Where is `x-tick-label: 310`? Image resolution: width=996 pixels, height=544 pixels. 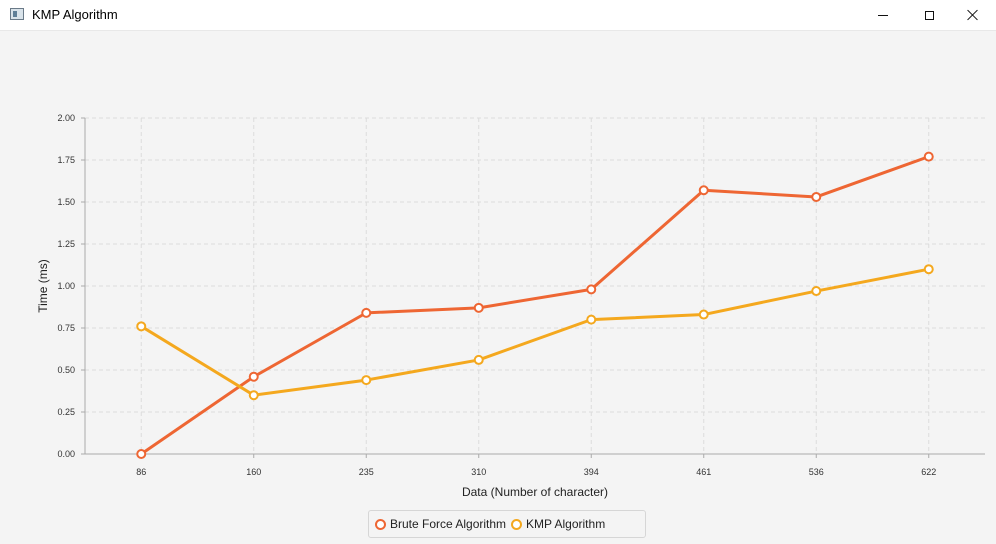 x-tick-label: 310 is located at coordinates (478, 472).